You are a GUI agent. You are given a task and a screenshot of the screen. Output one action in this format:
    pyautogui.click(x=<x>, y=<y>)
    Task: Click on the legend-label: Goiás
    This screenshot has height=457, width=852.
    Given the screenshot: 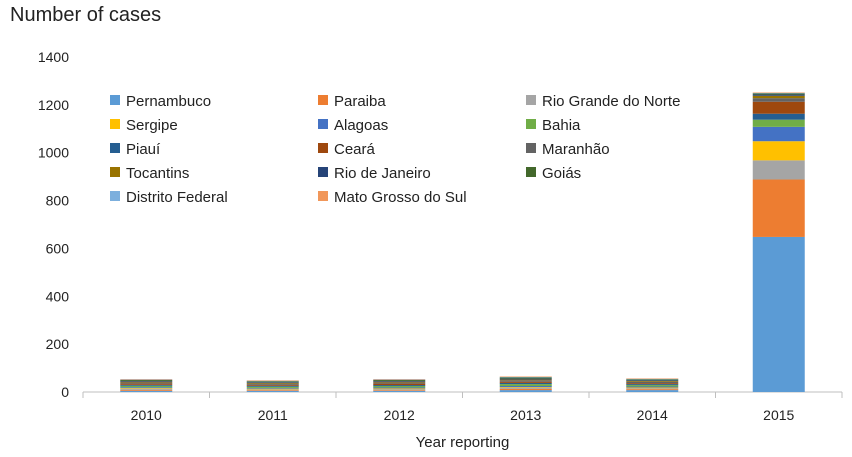 What is the action you would take?
    pyautogui.click(x=561, y=173)
    